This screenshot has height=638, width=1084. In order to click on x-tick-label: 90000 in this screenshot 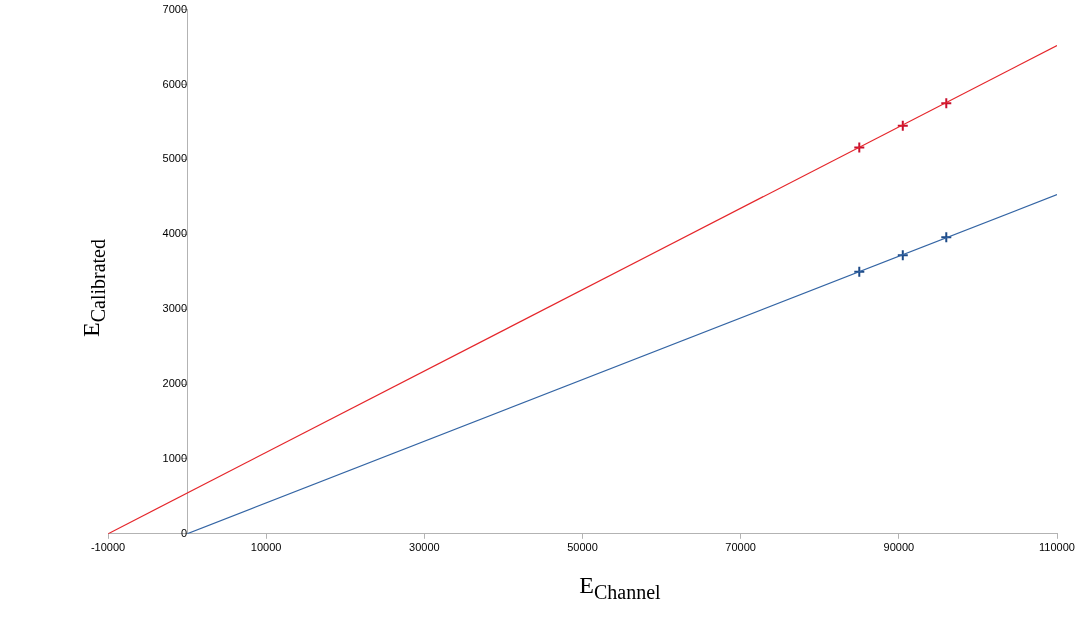, I will do `click(899, 547)`.